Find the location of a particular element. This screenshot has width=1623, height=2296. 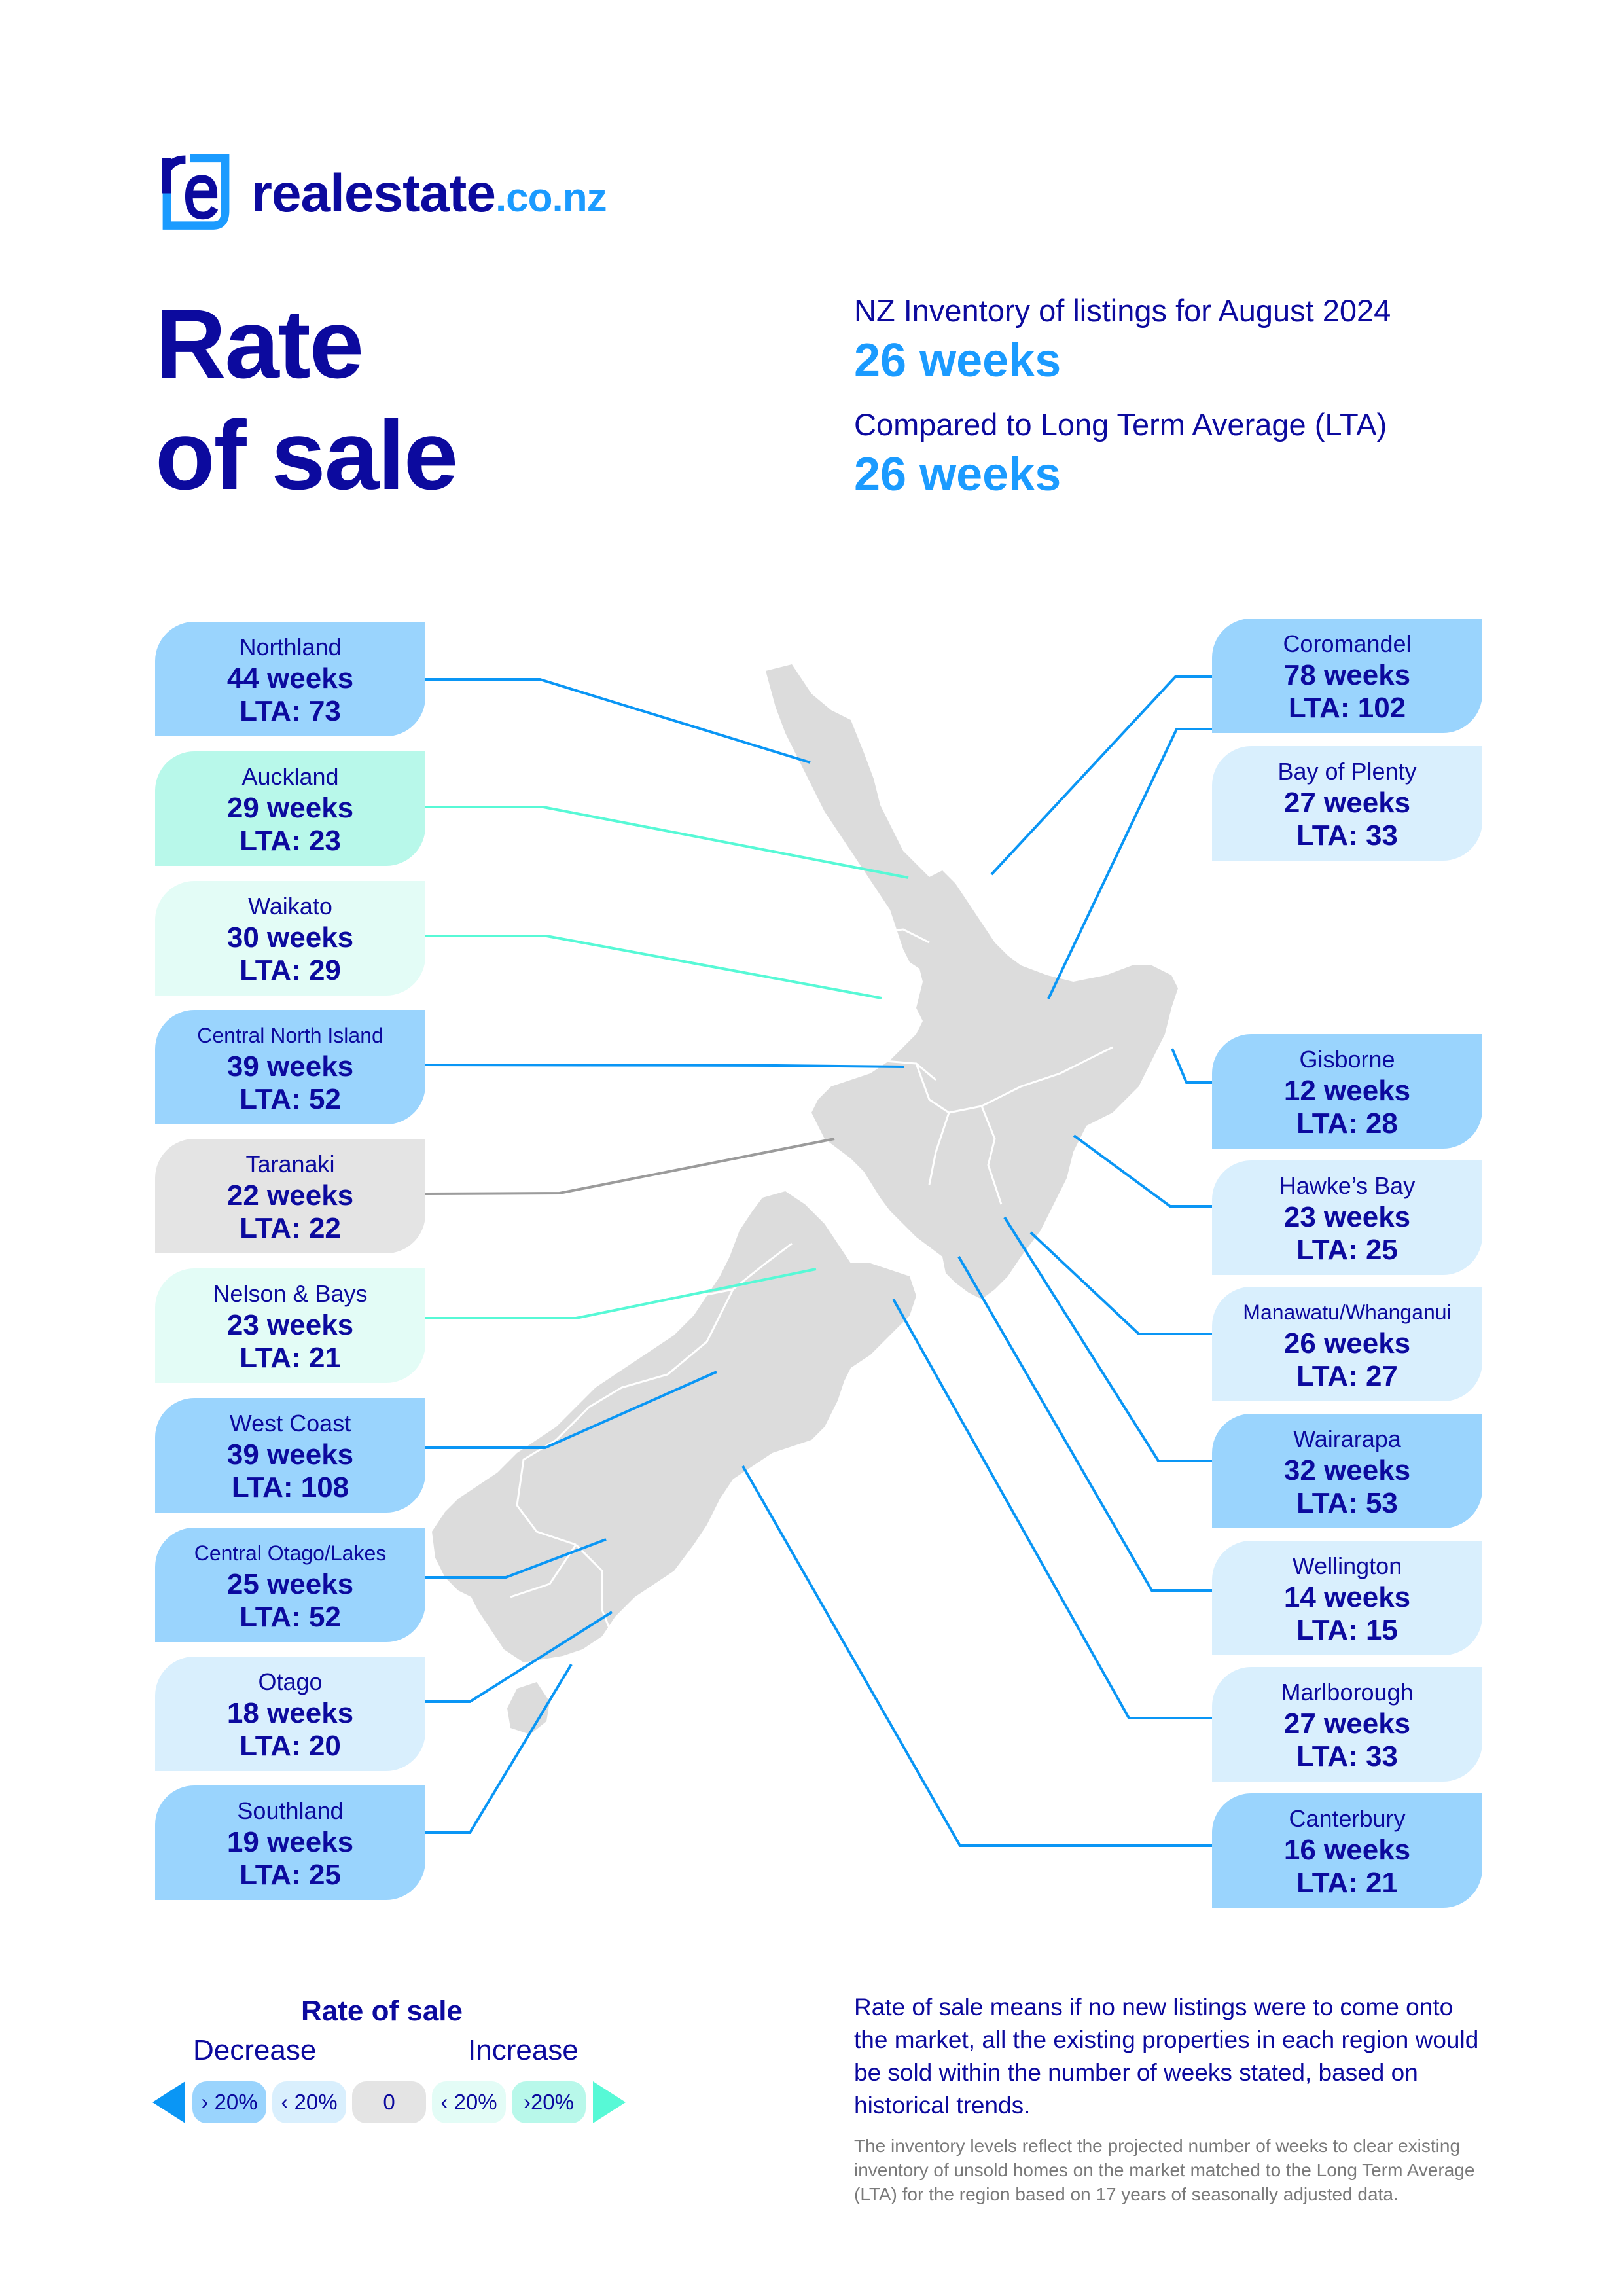

re-logo-icon is located at coordinates (196, 192).